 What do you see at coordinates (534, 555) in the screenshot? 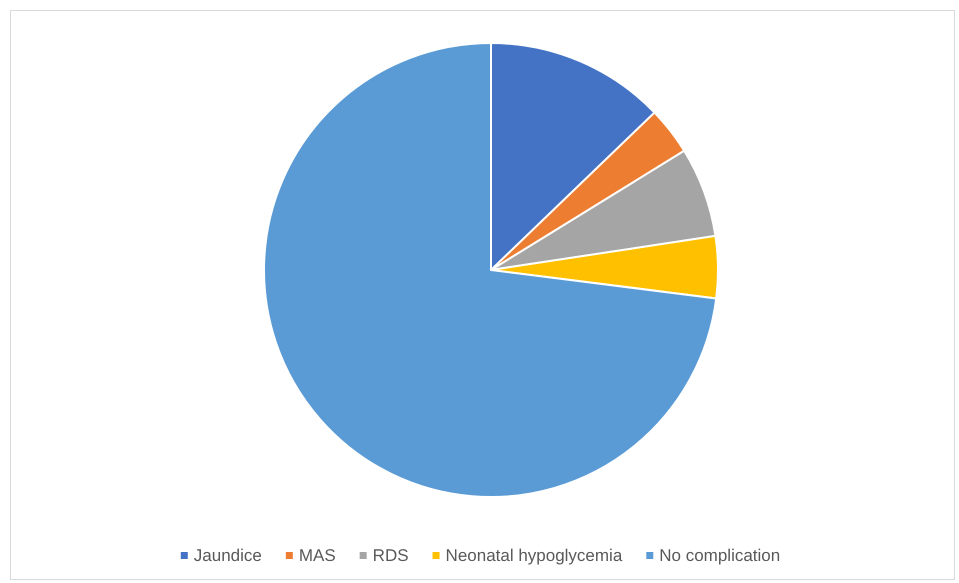
I see `legend-label: Neonatal hypoglycemia` at bounding box center [534, 555].